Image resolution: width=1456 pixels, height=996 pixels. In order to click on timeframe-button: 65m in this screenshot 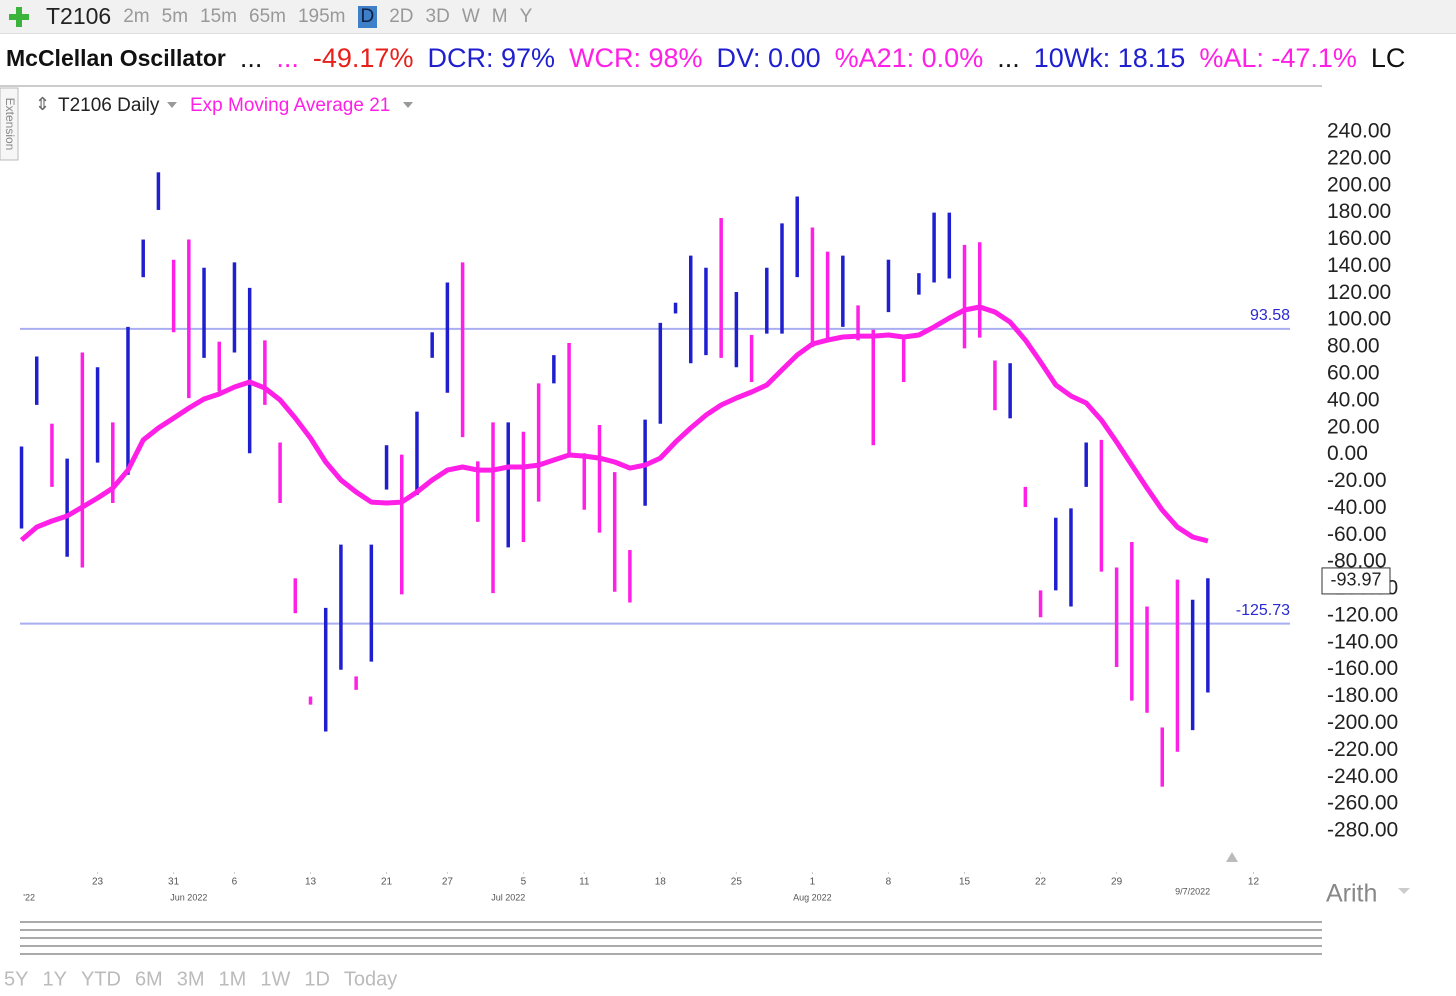, I will do `click(267, 16)`.